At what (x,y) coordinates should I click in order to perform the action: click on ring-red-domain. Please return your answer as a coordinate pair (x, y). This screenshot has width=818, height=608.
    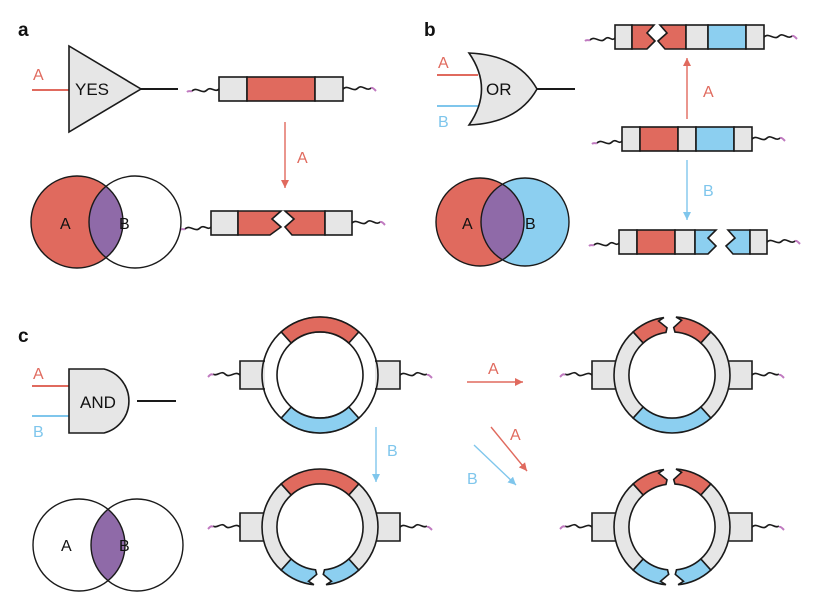
    Looking at the image, I should click on (320, 482).